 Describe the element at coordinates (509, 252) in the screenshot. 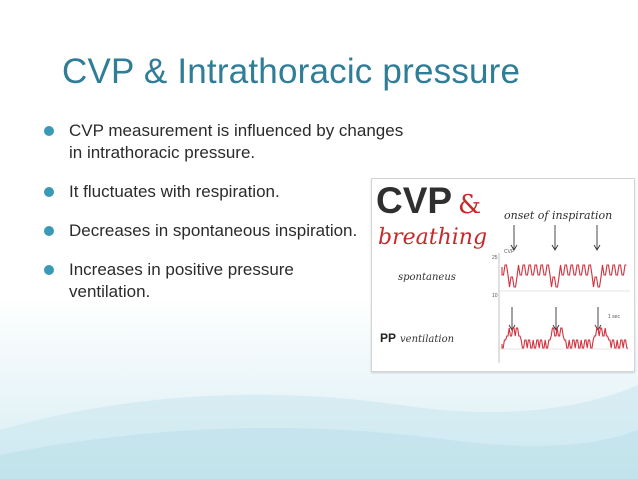

I see `trace-label: CVP` at that location.